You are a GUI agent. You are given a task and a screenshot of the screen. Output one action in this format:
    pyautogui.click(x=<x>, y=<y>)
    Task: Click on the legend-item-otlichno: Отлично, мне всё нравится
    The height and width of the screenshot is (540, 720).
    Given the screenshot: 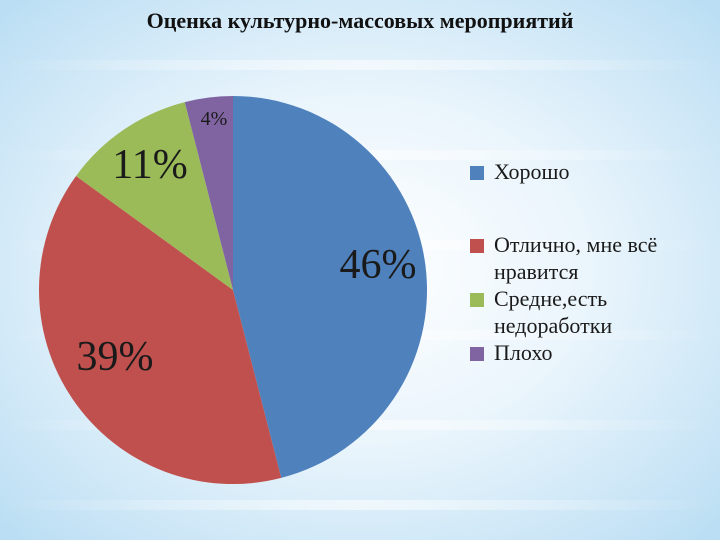 What is the action you would take?
    pyautogui.click(x=592, y=258)
    